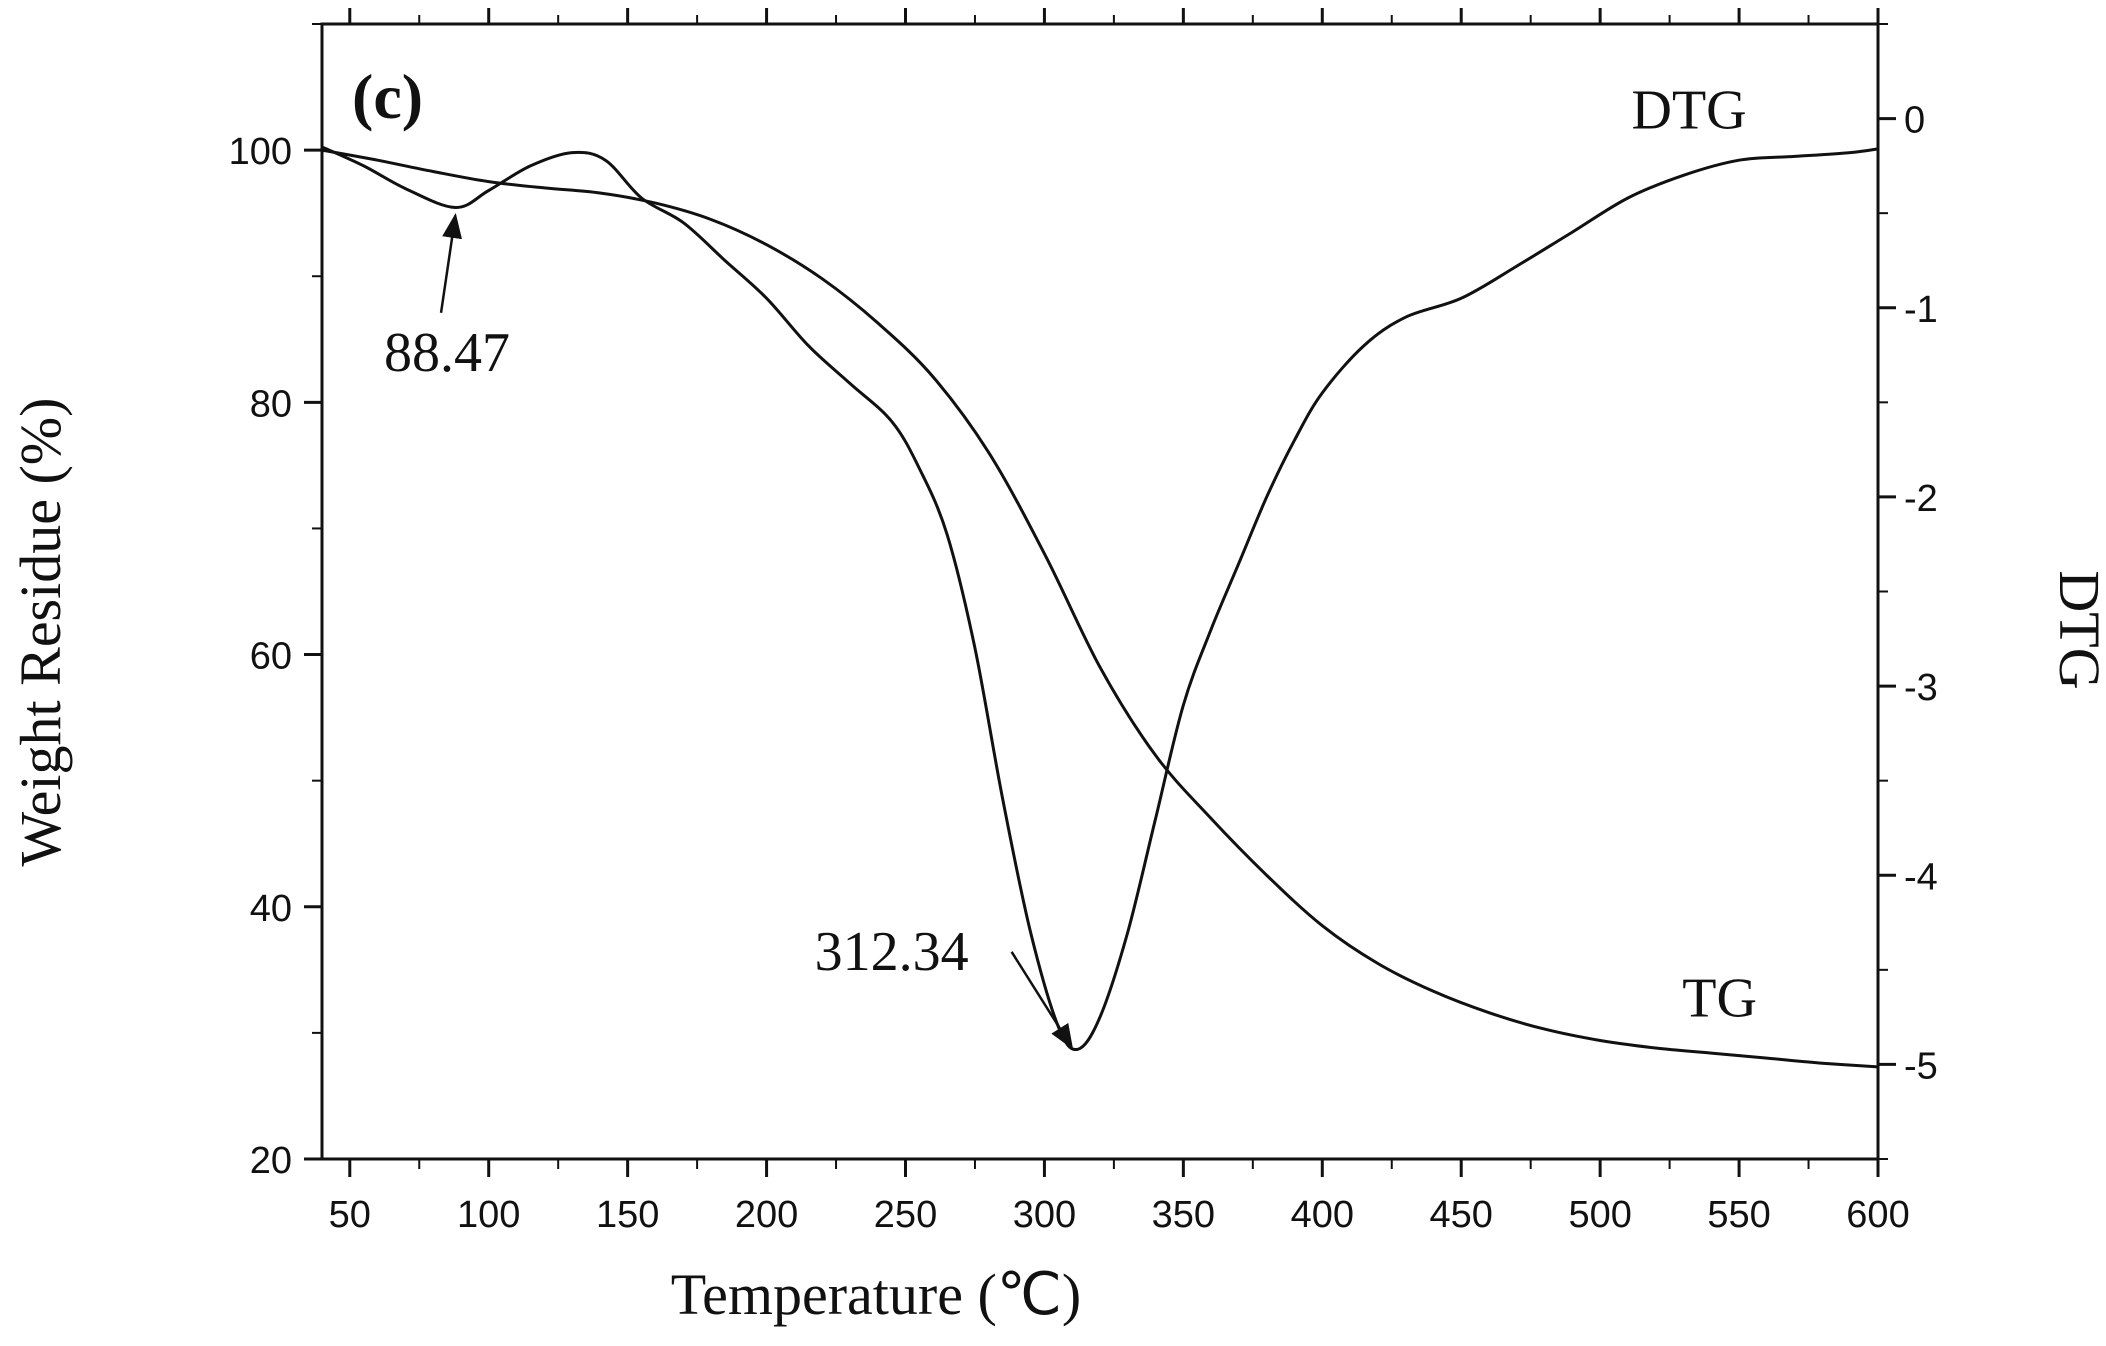 Image resolution: width=2106 pixels, height=1346 pixels. Describe the element at coordinates (876, 1294) in the screenshot. I see `x-axis-title: Temperature (℃)` at that location.